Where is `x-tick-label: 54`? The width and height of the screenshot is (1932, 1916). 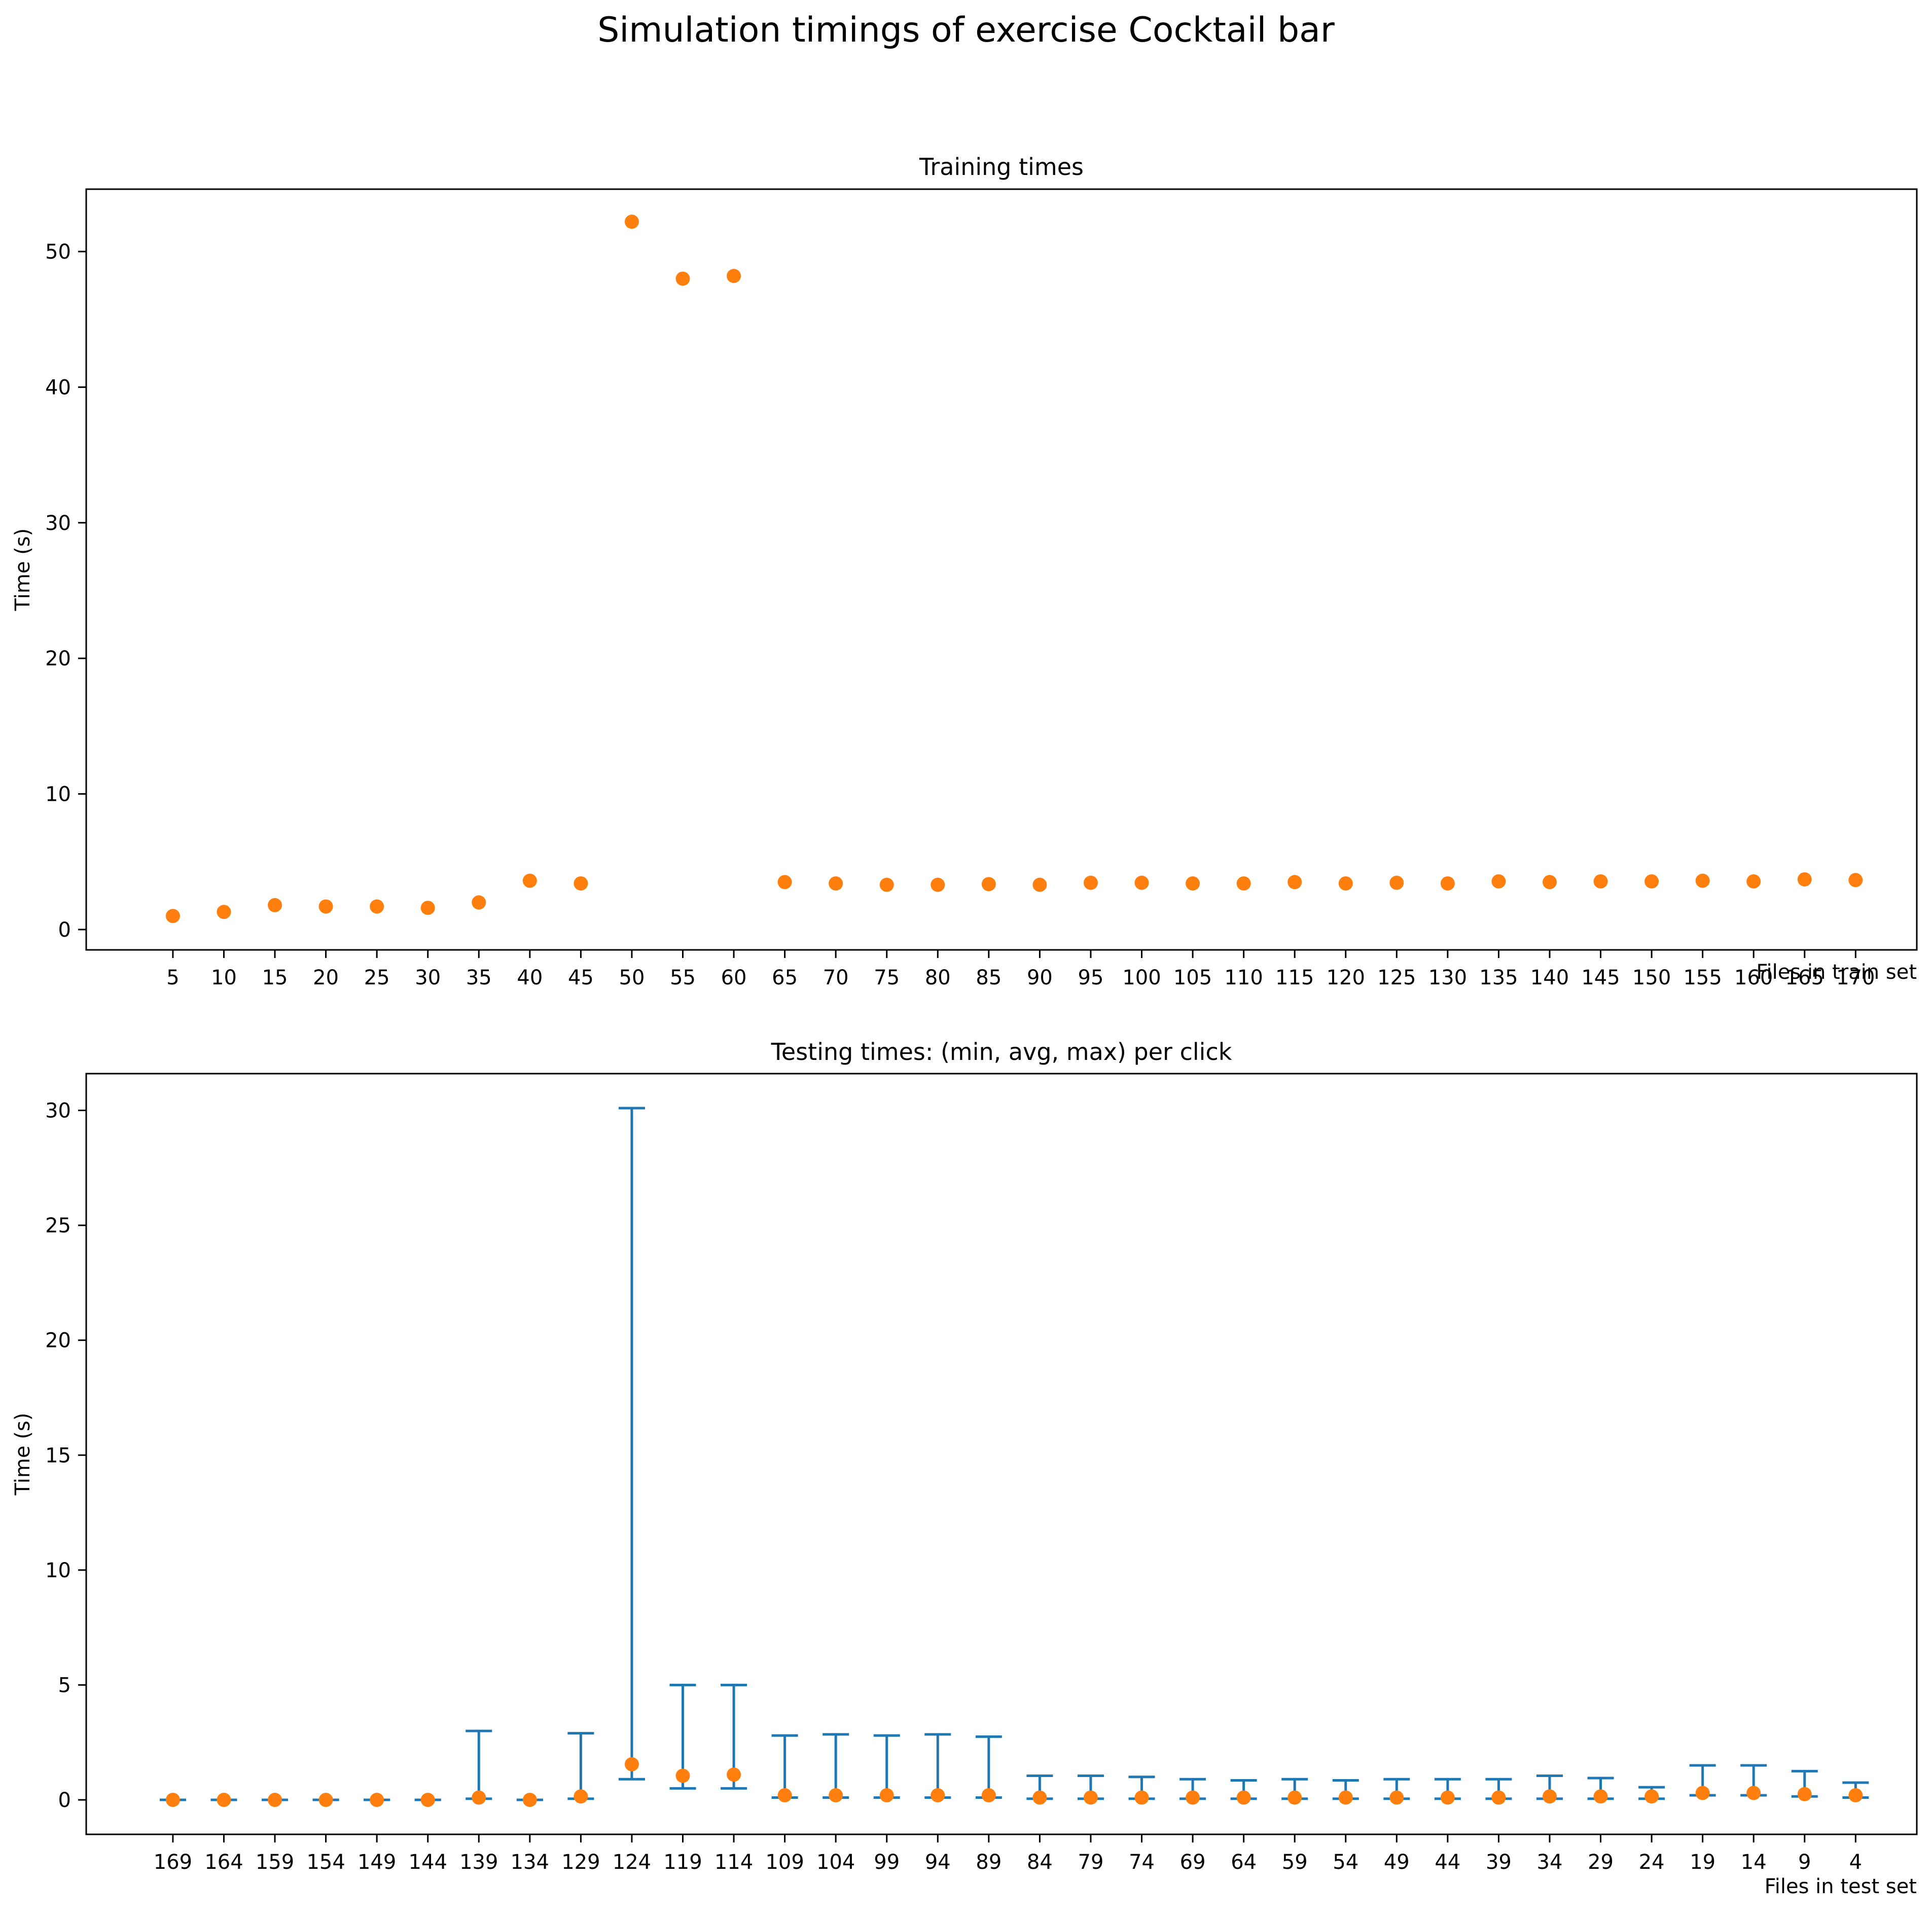 x-tick-label: 54 is located at coordinates (1345, 1862).